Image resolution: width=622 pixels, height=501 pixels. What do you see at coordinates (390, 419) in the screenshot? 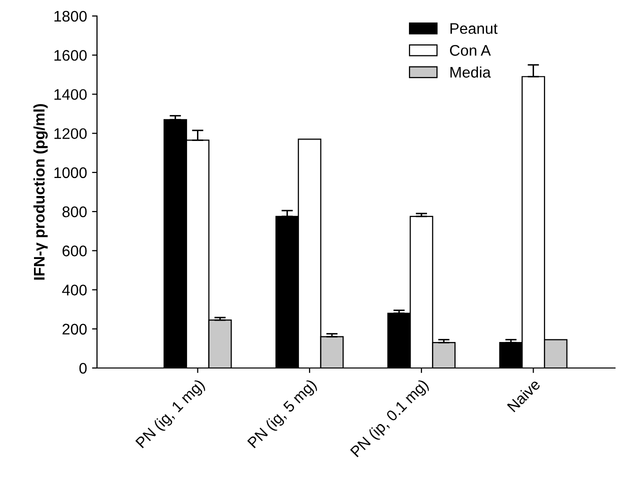
I see `x-tick-label: PN (ip, 0.1 mg)` at bounding box center [390, 419].